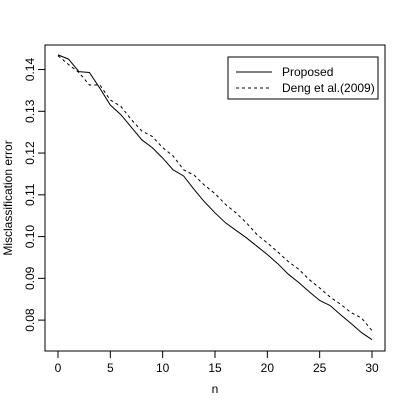 The height and width of the screenshot is (409, 409). Describe the element at coordinates (110, 368) in the screenshot. I see `x-tick-label: 5` at that location.